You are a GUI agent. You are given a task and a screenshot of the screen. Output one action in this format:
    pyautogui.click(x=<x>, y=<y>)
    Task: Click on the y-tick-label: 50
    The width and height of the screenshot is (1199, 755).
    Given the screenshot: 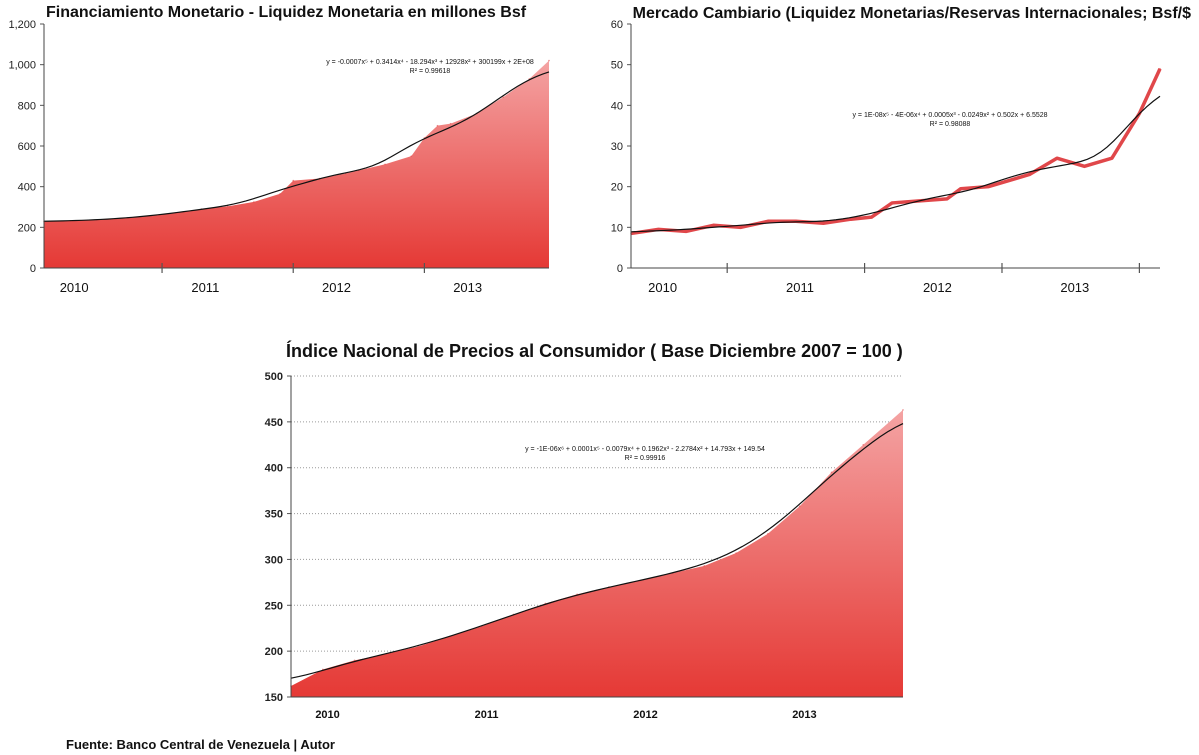 What is the action you would take?
    pyautogui.click(x=617, y=66)
    